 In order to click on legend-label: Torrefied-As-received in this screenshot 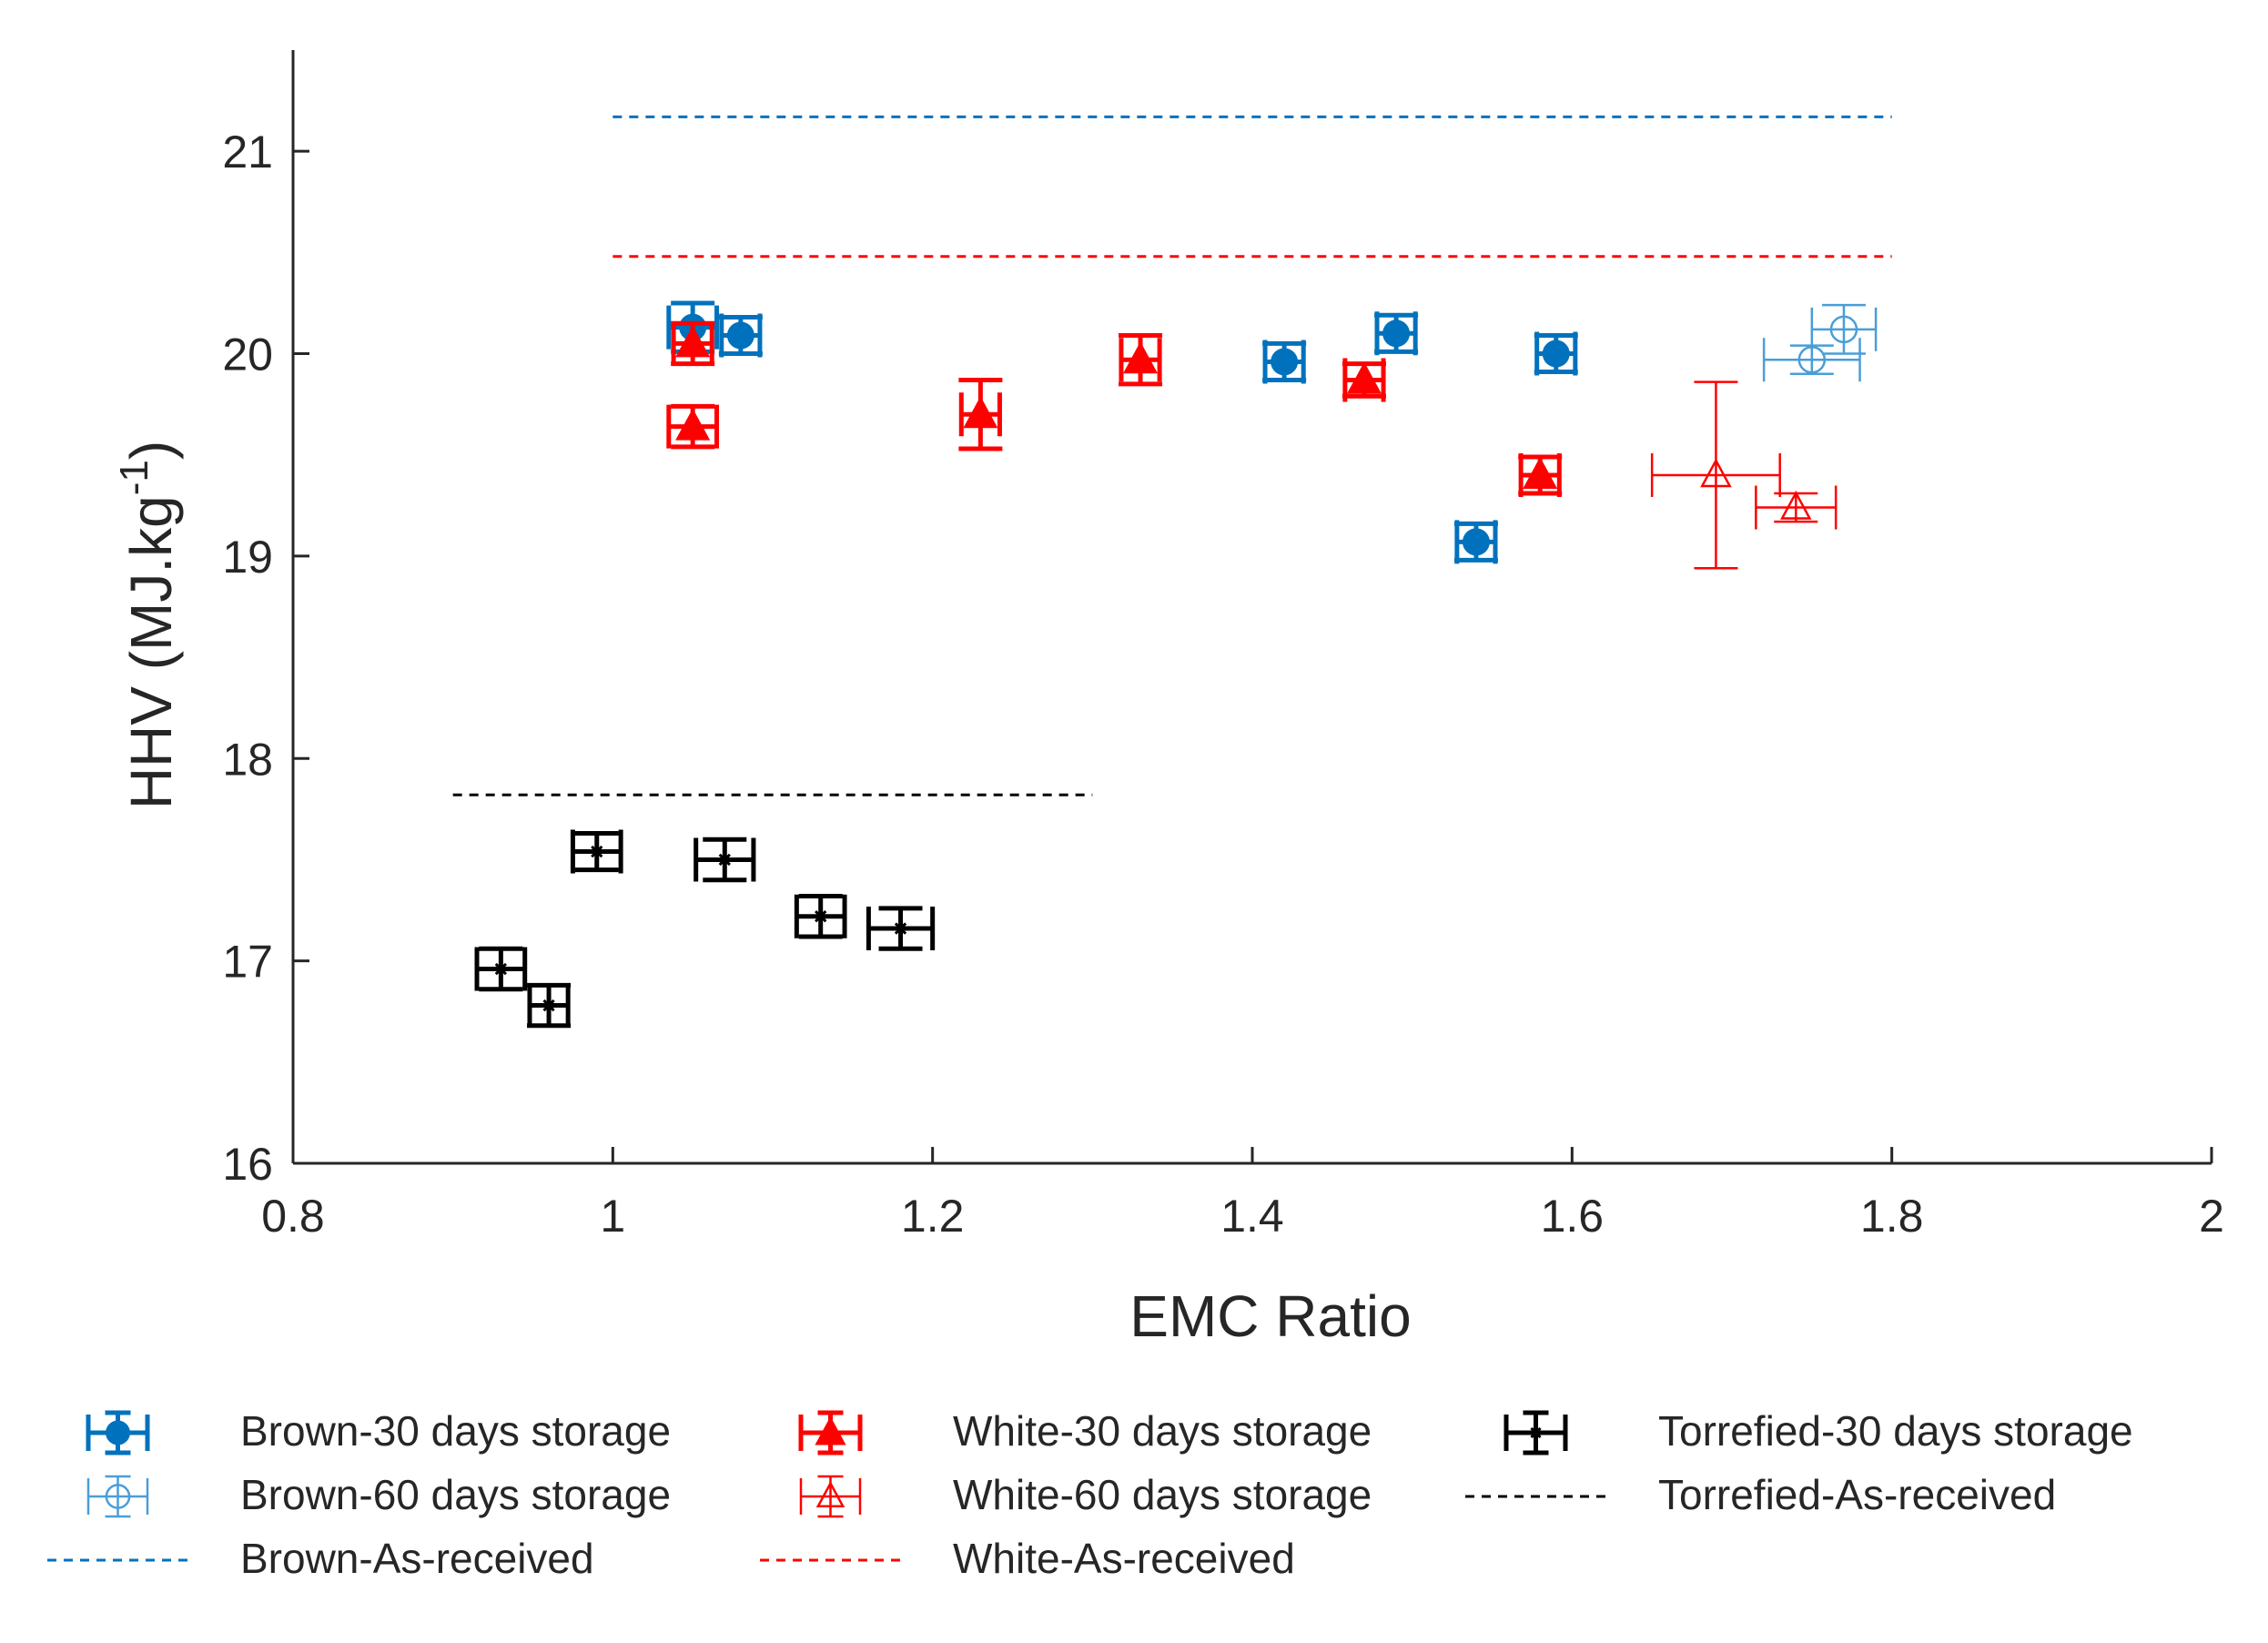, I will do `click(1857, 1494)`.